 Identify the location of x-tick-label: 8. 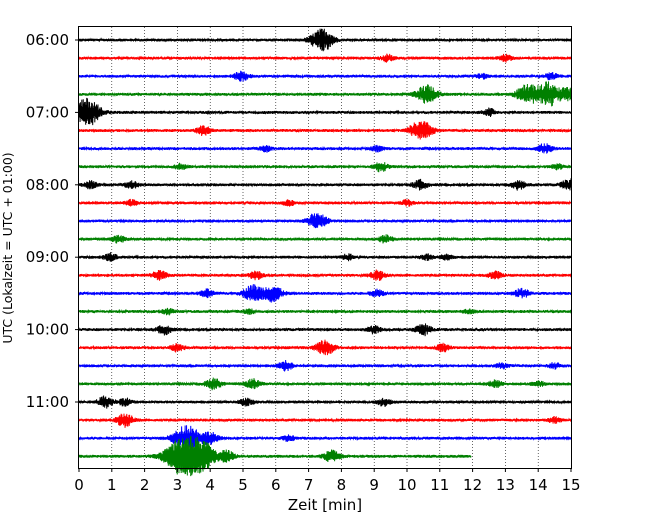
(342, 485).